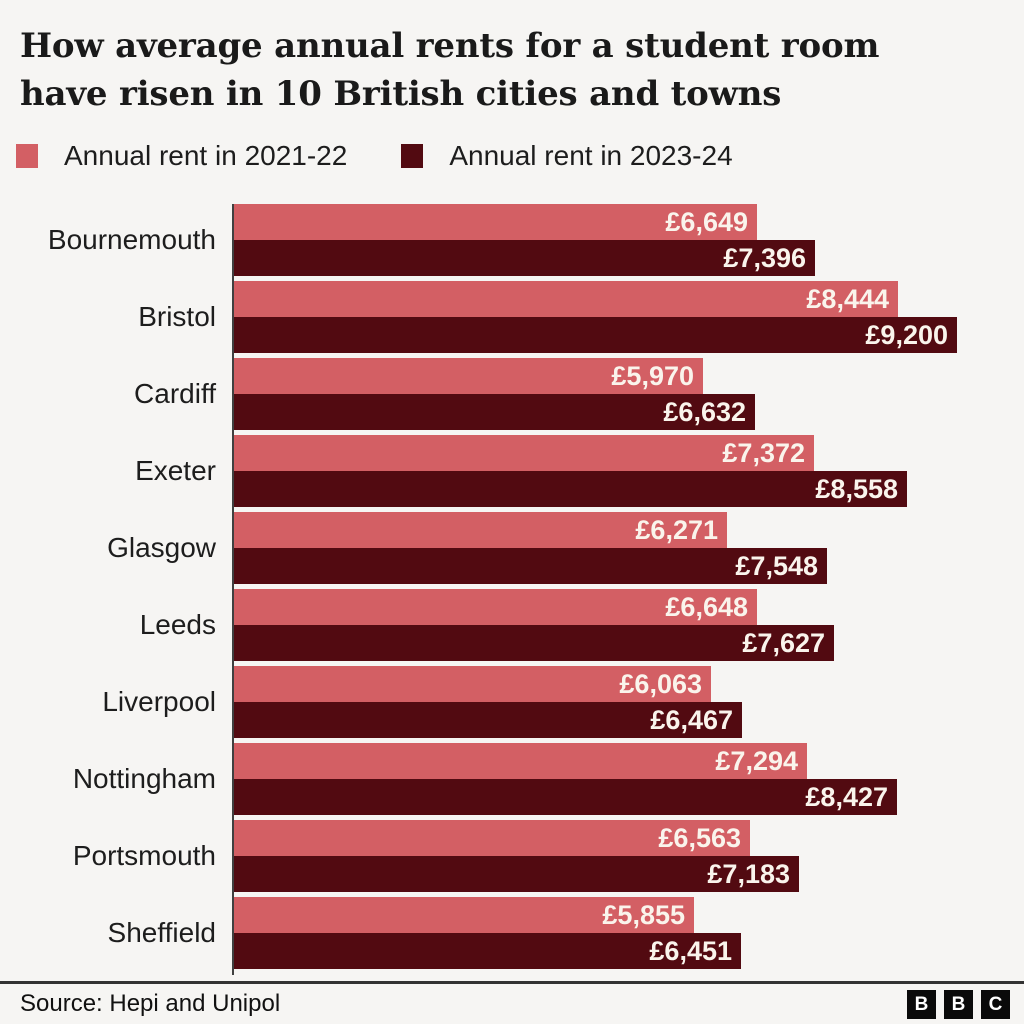  Describe the element at coordinates (846, 796) in the screenshot. I see `bar-value-label: £8,427` at that location.